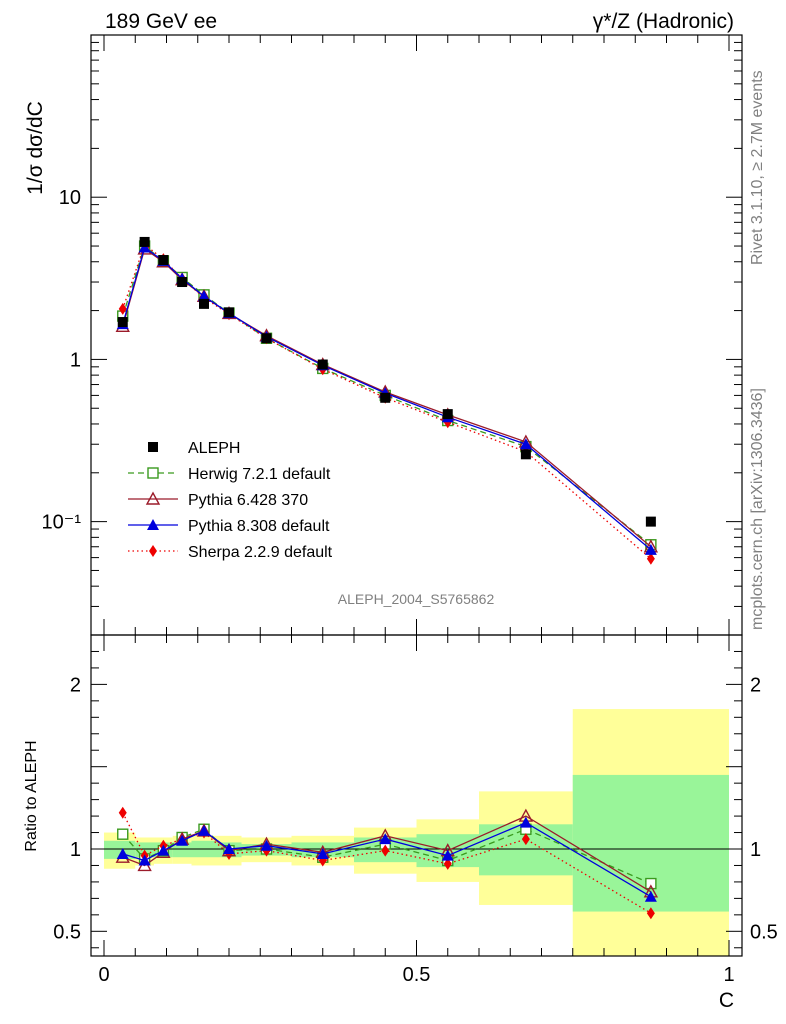 The height and width of the screenshot is (1024, 786). Describe the element at coordinates (153, 551) in the screenshot. I see `legend-marker-sherpa-2-2-9-default` at that location.